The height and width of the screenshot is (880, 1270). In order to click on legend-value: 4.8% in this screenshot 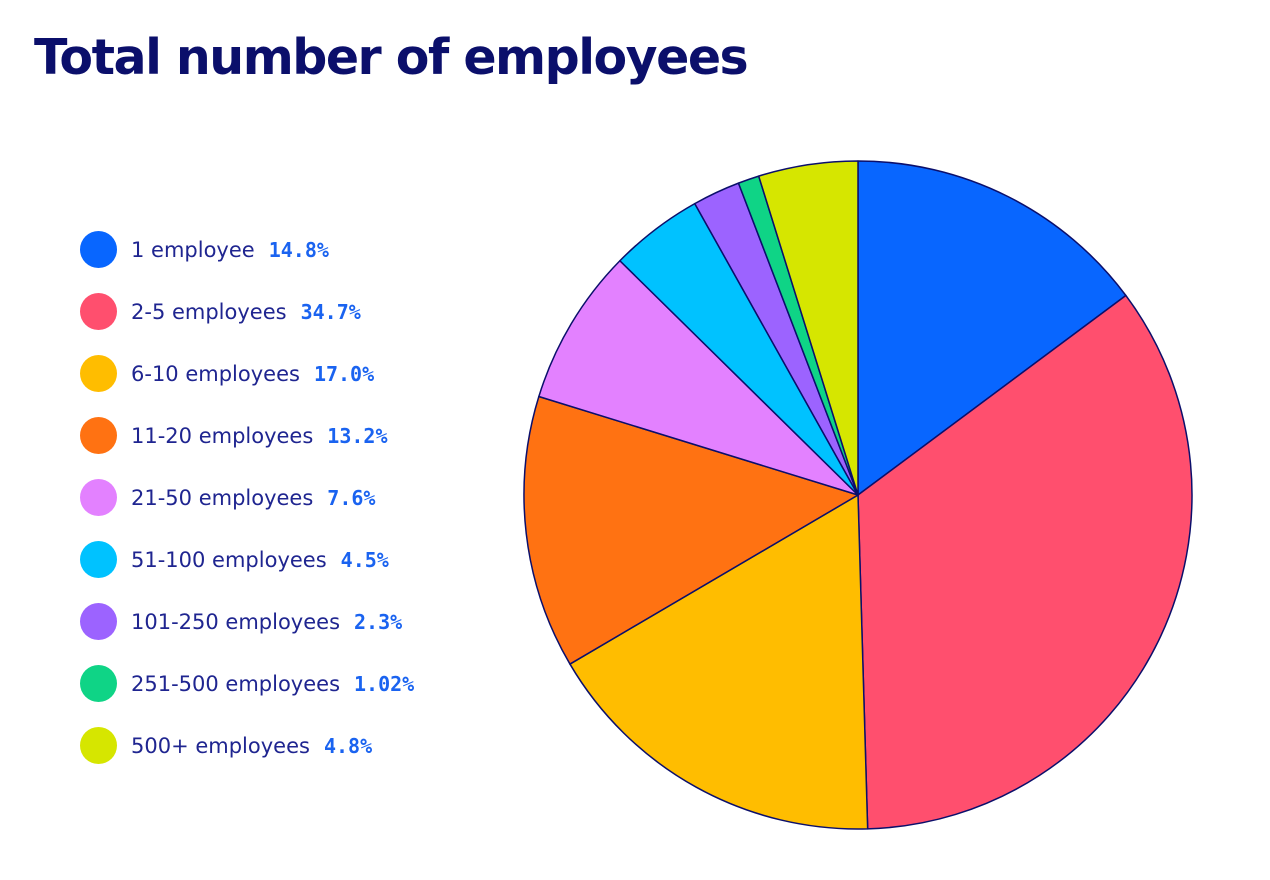, I will do `click(348, 745)`.